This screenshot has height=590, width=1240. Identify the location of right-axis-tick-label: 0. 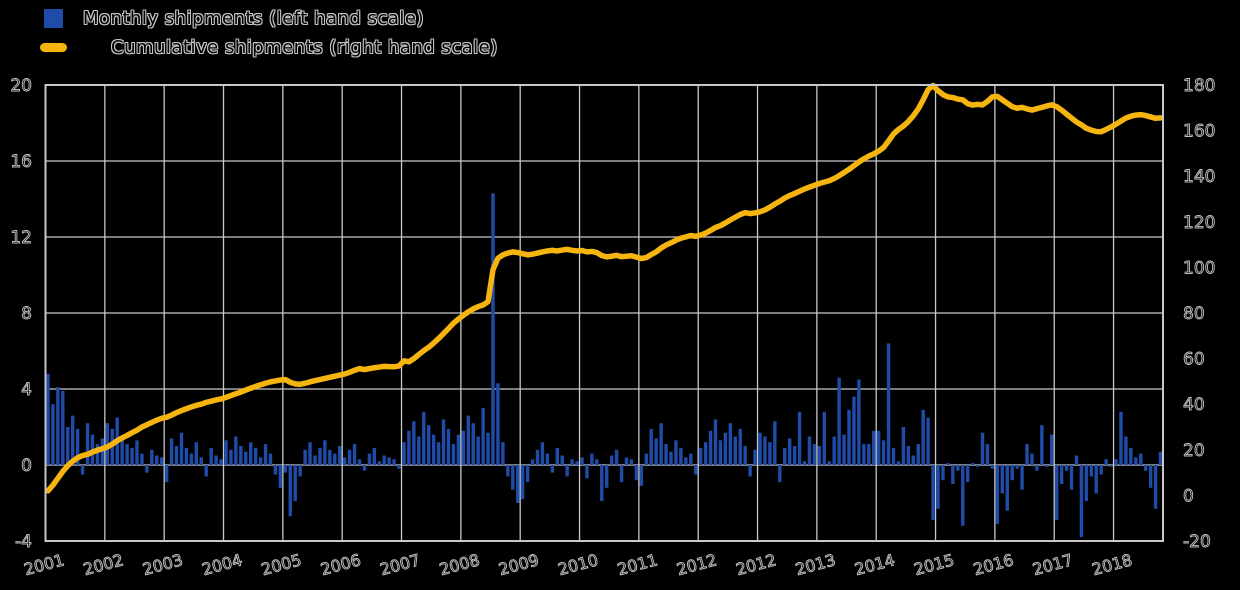
(1188, 496).